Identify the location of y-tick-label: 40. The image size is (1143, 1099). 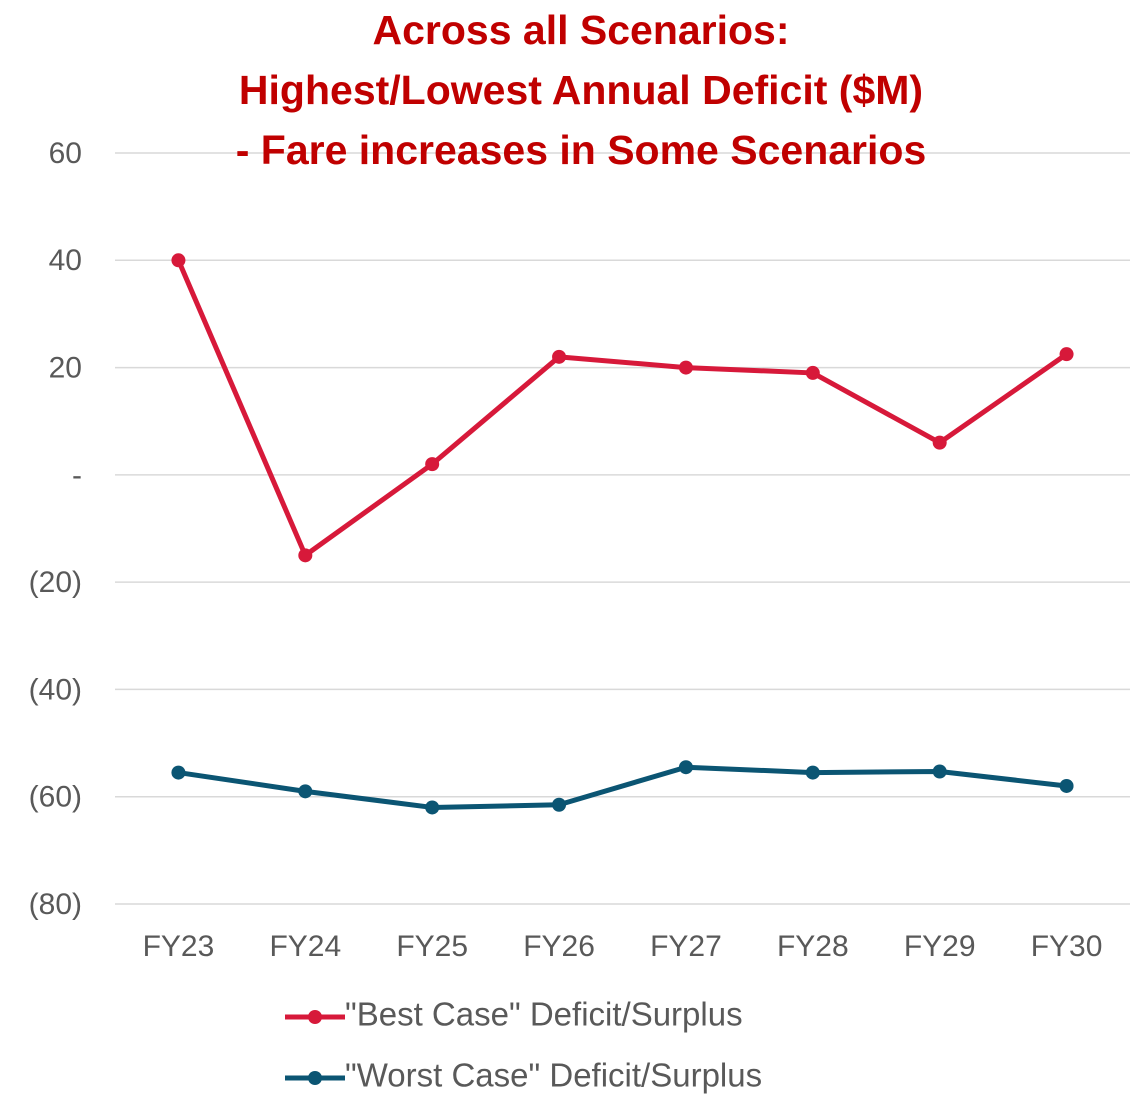
(65, 260).